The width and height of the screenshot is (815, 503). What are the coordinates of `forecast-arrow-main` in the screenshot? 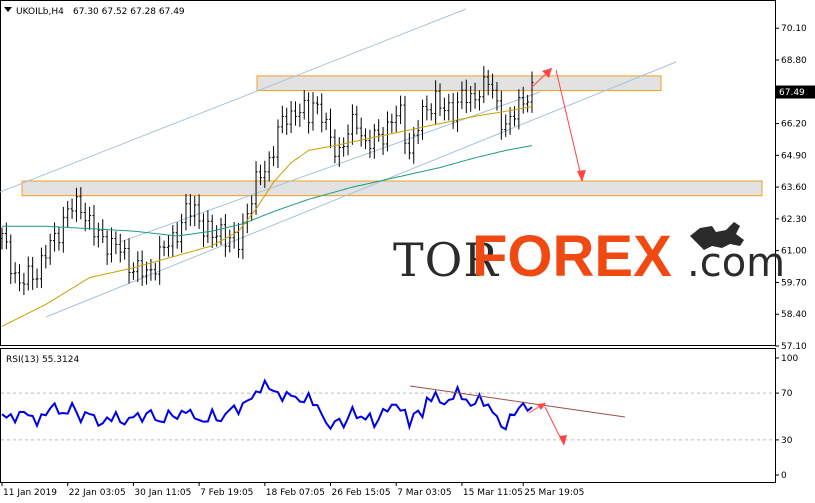 It's located at (558, 124).